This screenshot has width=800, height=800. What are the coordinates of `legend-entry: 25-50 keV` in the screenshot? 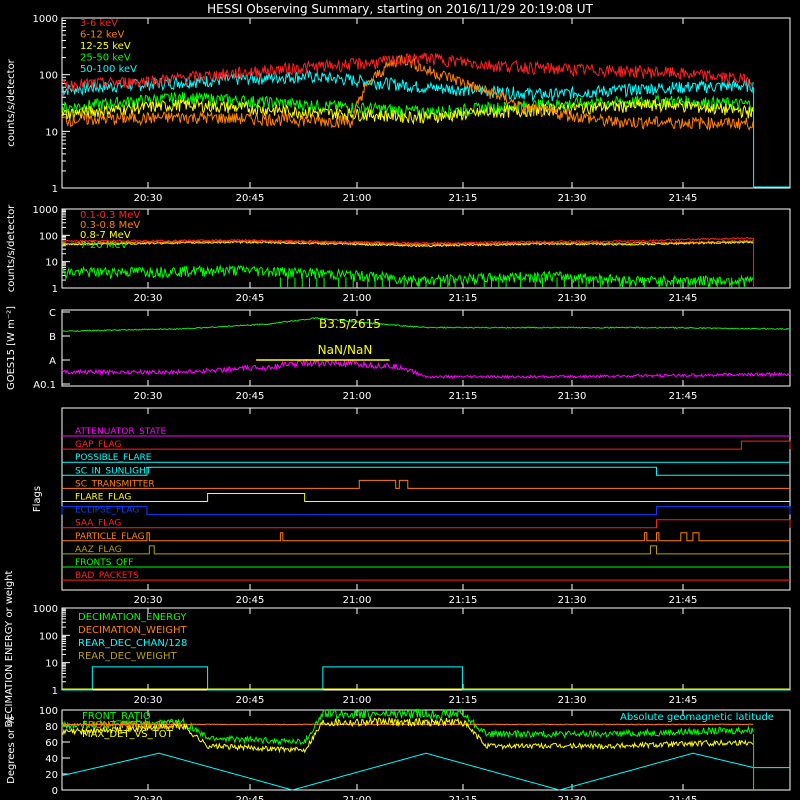 It's located at (105, 58).